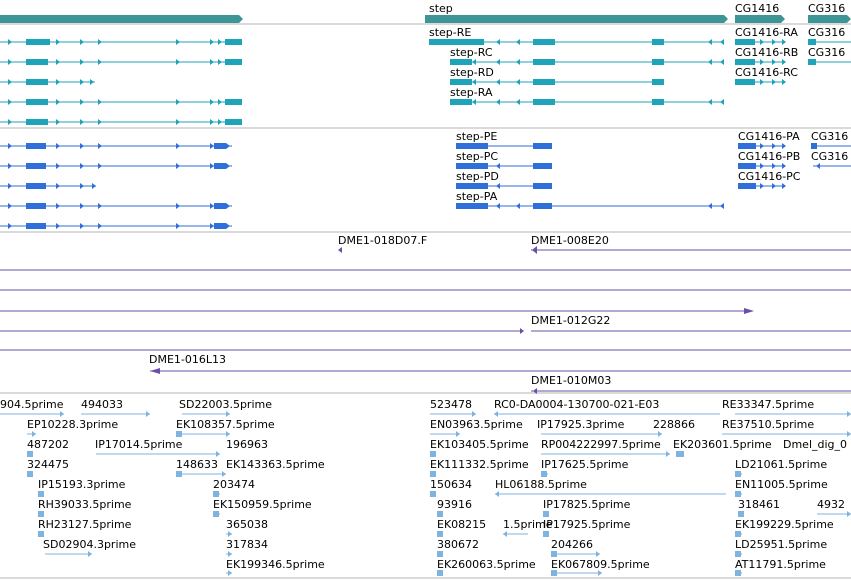  Describe the element at coordinates (425, 82) in the screenshot. I see `transcript-track` at that location.